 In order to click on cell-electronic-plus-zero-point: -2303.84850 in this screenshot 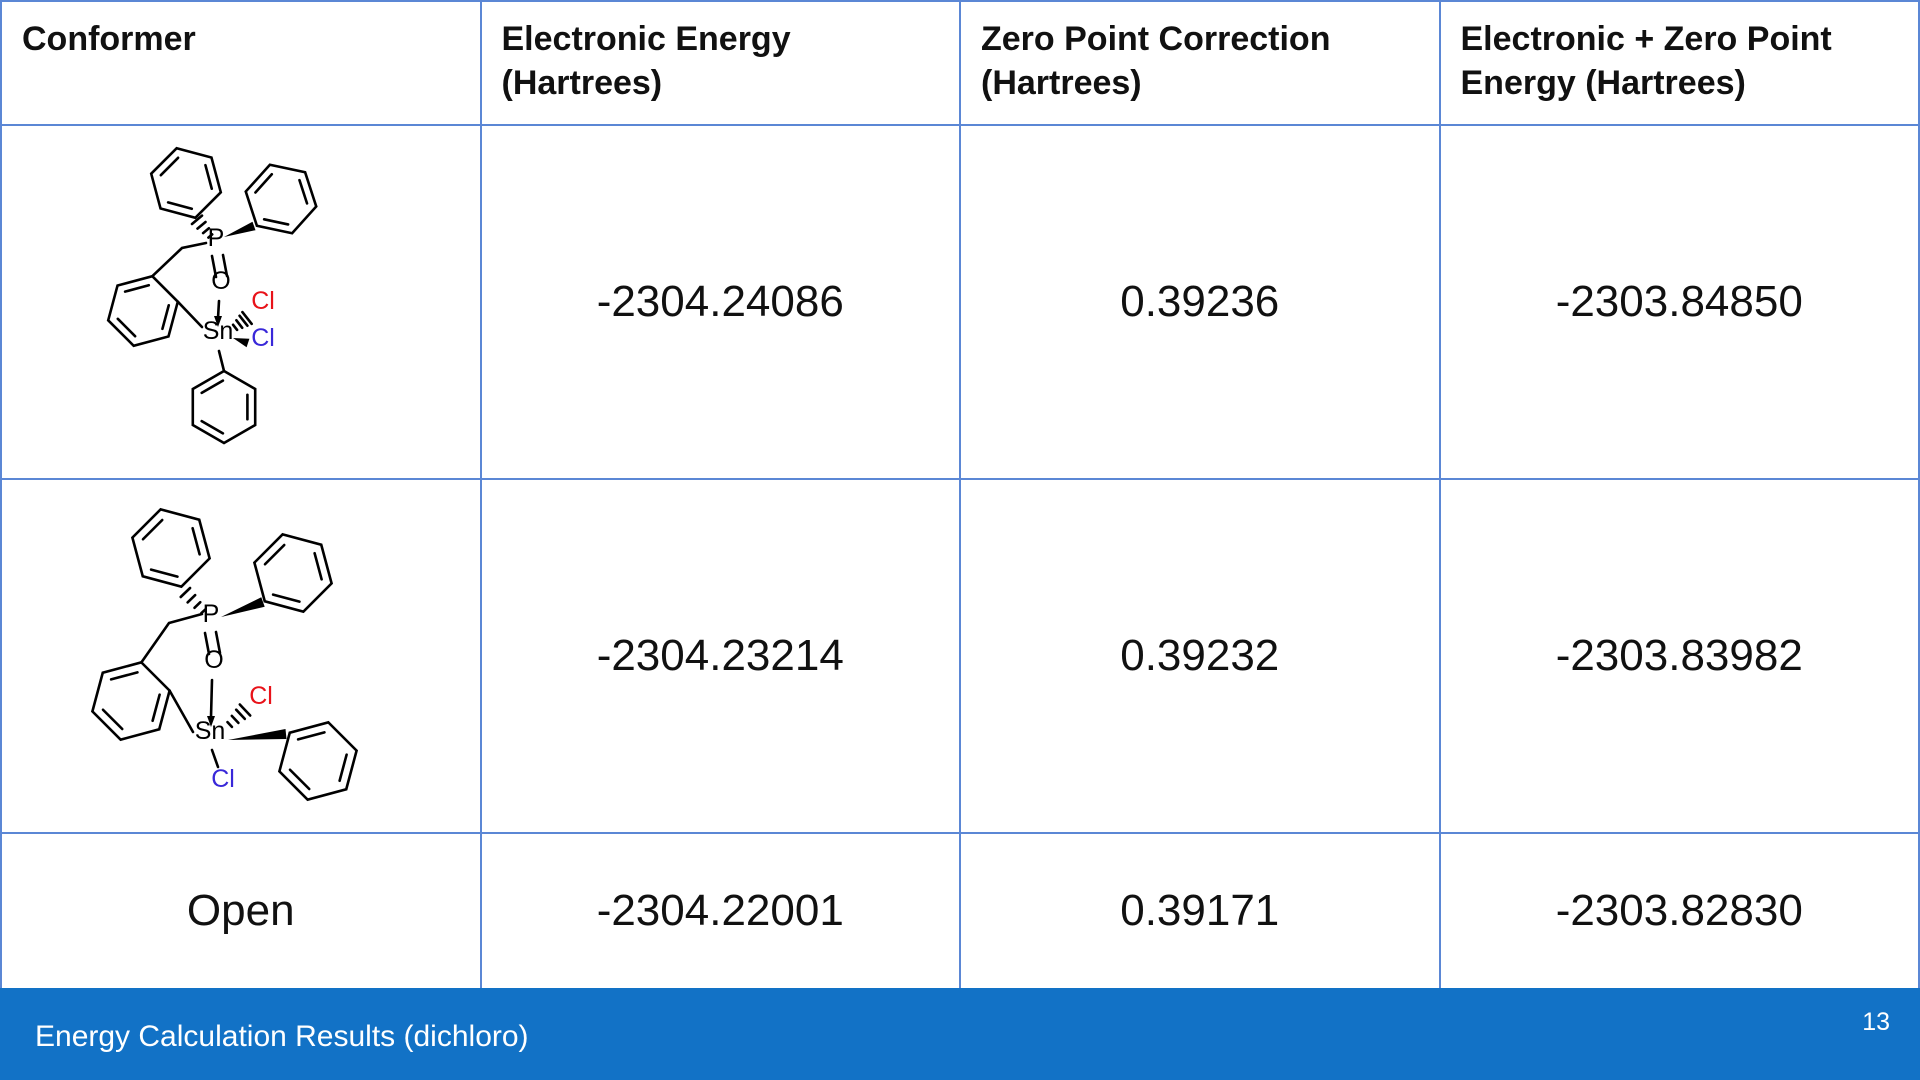, I will do `click(1679, 302)`.